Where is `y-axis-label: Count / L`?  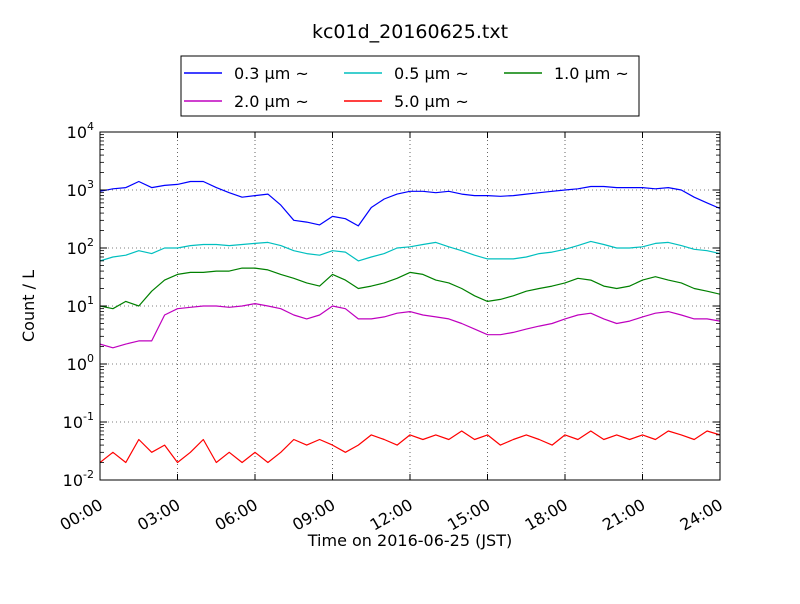 y-axis-label: Count / L is located at coordinates (28, 306).